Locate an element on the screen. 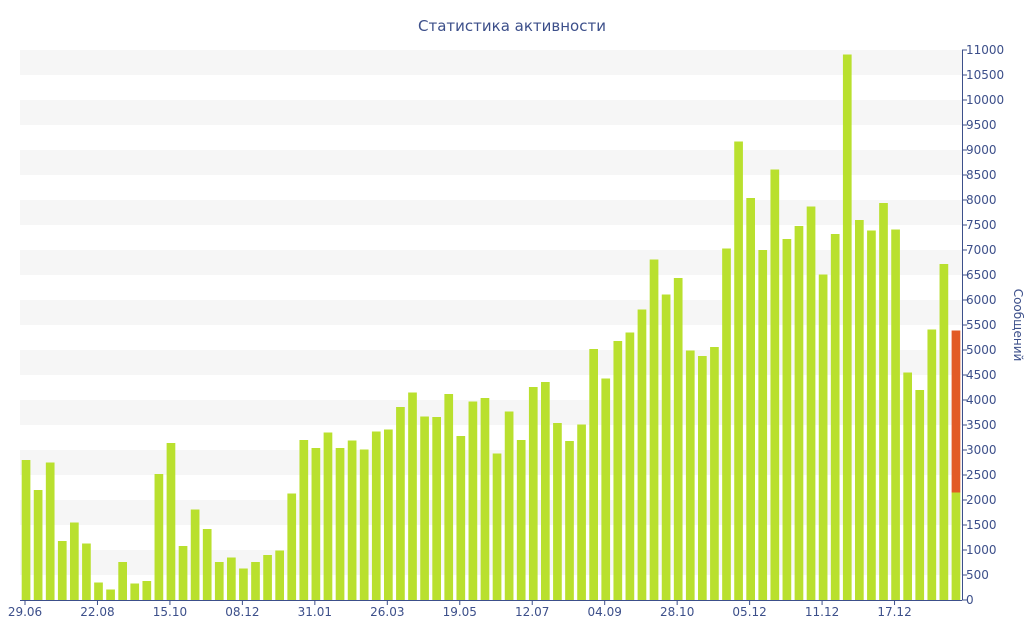  y-tick-label: 8000 is located at coordinates (981, 200).